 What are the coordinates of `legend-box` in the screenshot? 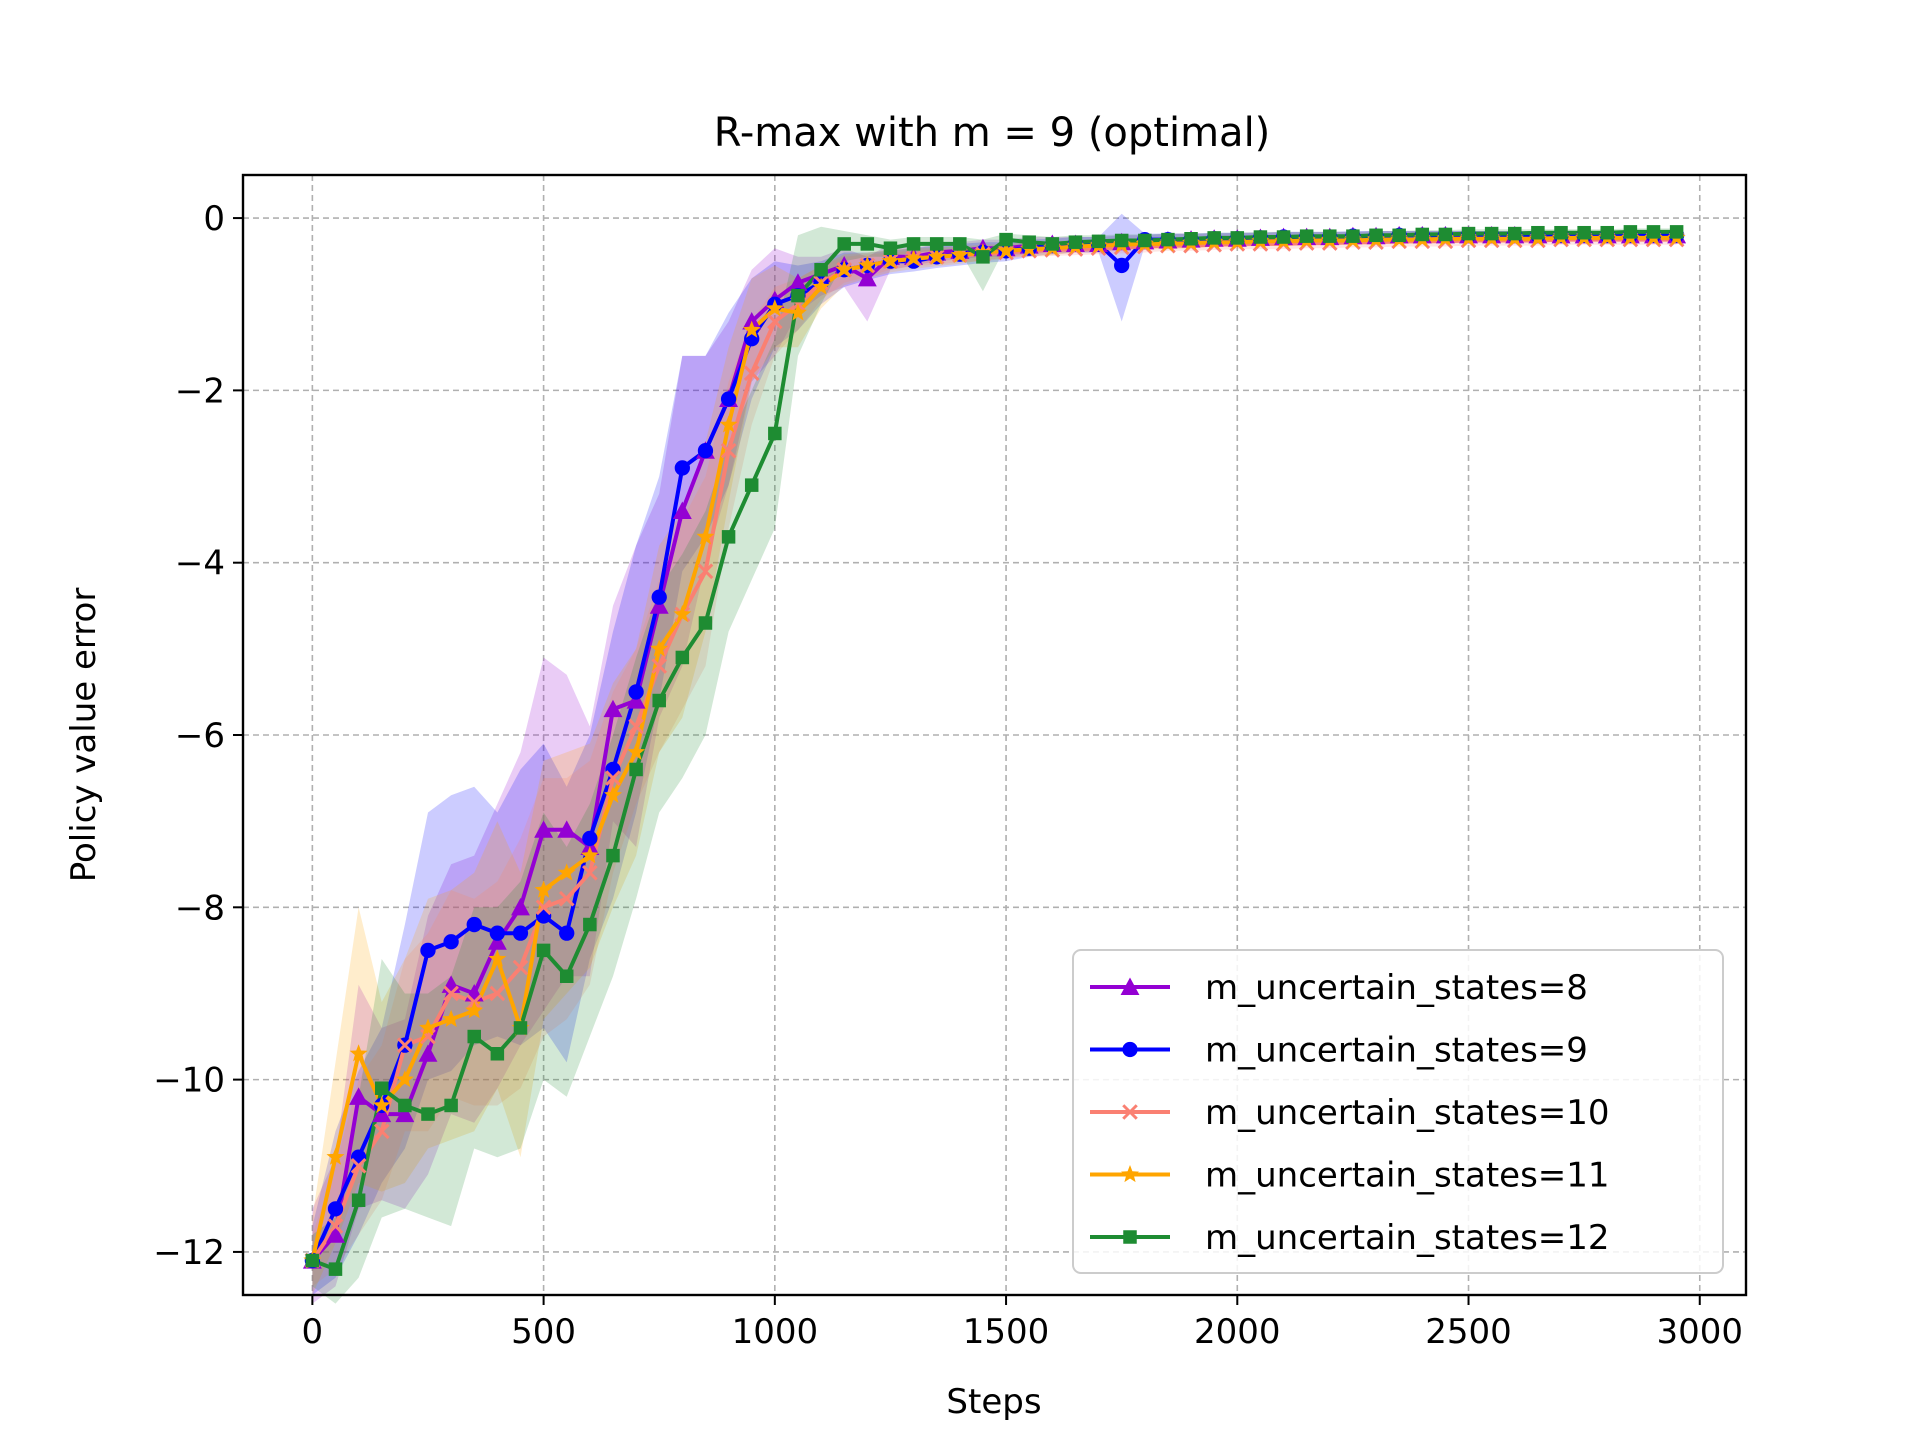 It's located at (1398, 1111).